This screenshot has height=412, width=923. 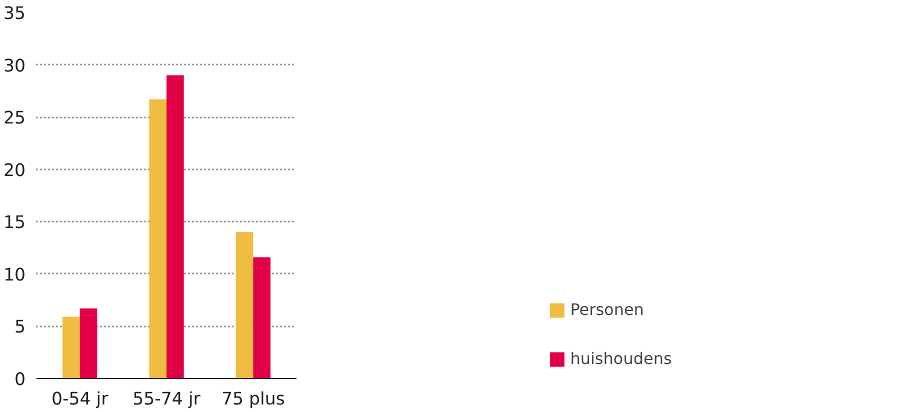 I want to click on y-tick-label: 15, so click(x=14, y=223).